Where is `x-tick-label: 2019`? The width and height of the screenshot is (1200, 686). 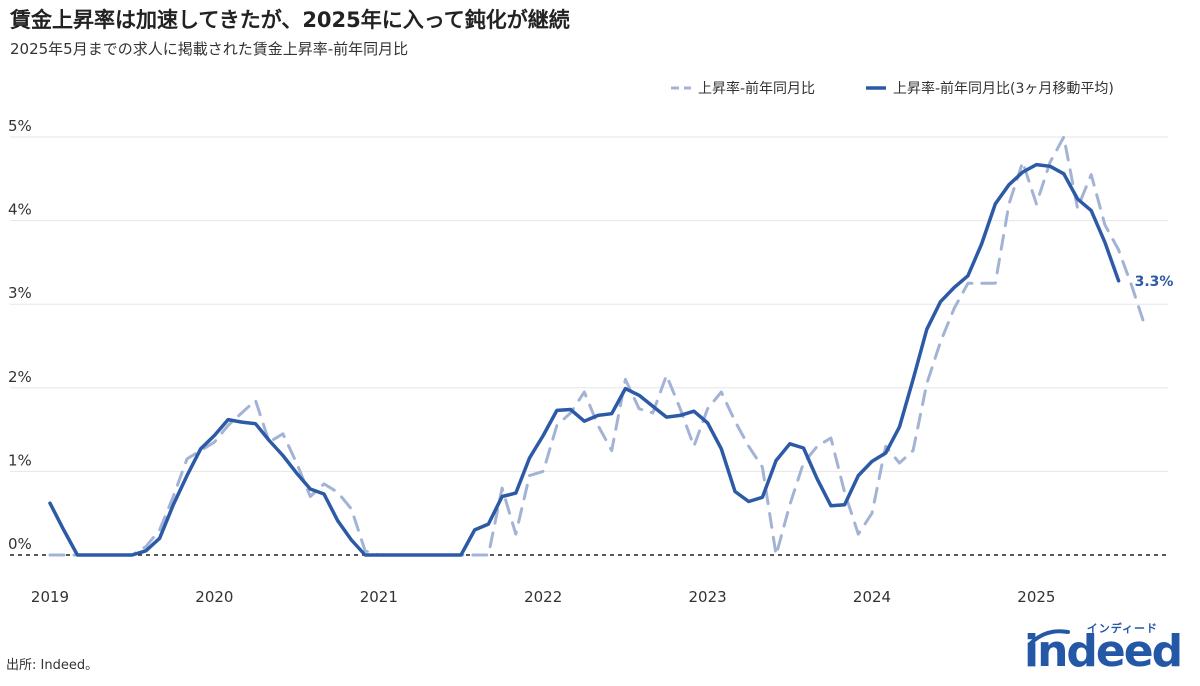 x-tick-label: 2019 is located at coordinates (50, 597).